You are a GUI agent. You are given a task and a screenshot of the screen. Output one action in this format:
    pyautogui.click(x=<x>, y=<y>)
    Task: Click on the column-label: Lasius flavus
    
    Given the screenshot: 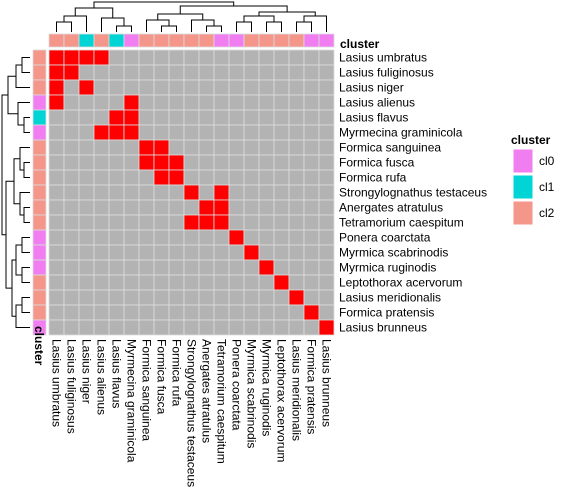 What is the action you would take?
    pyautogui.click(x=117, y=373)
    